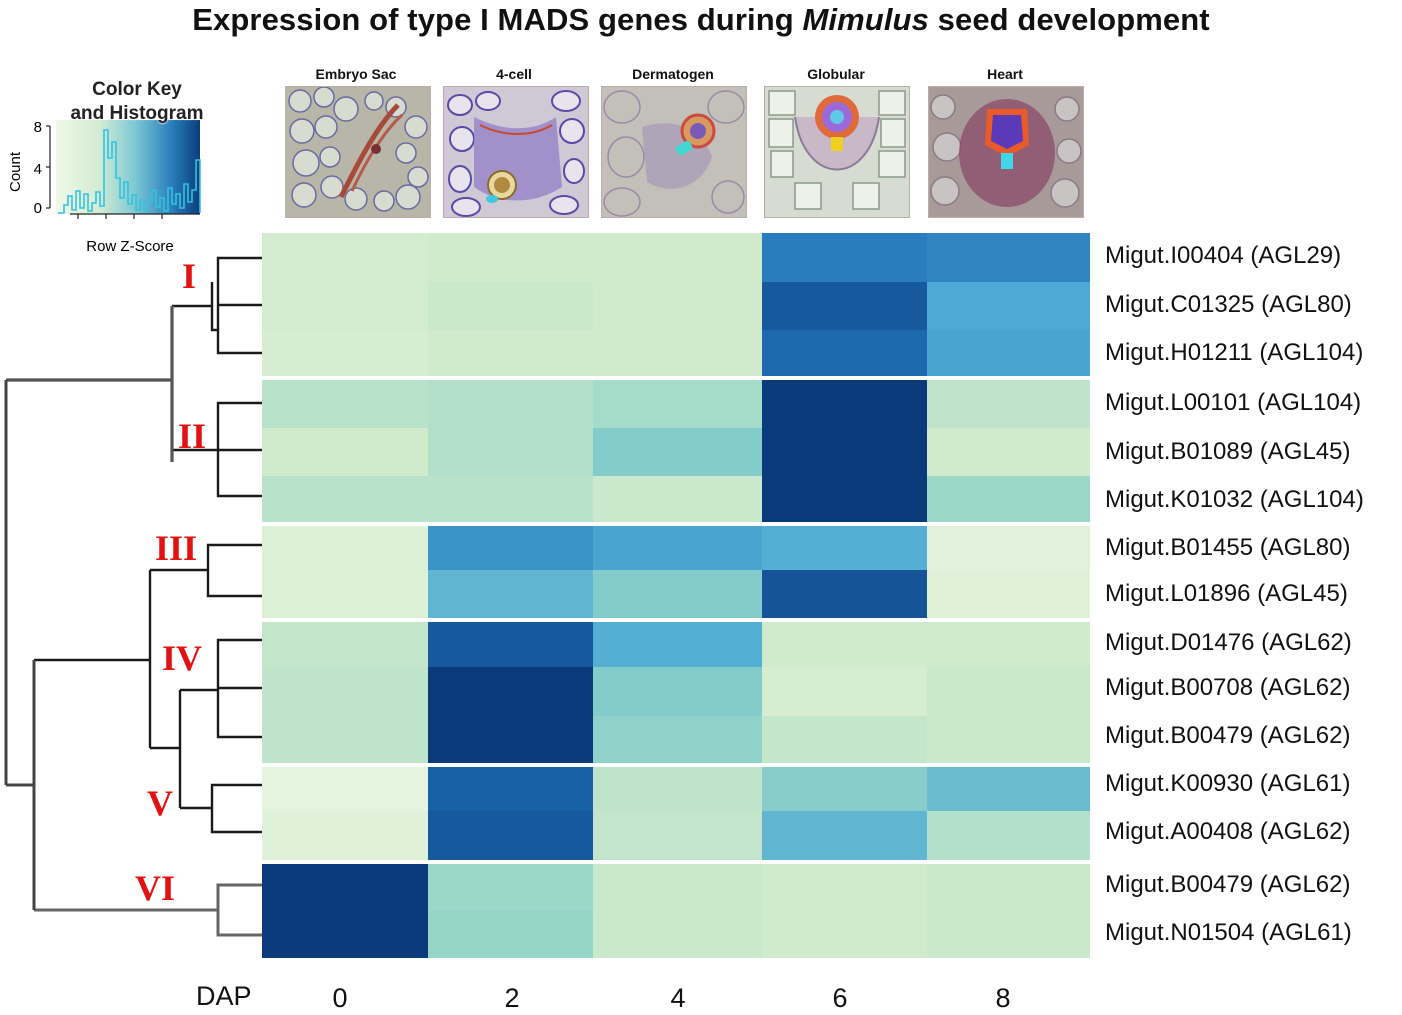 Image resolution: width=1402 pixels, height=1015 pixels. I want to click on heatmap-cell-r4-c4, so click(1008, 452).